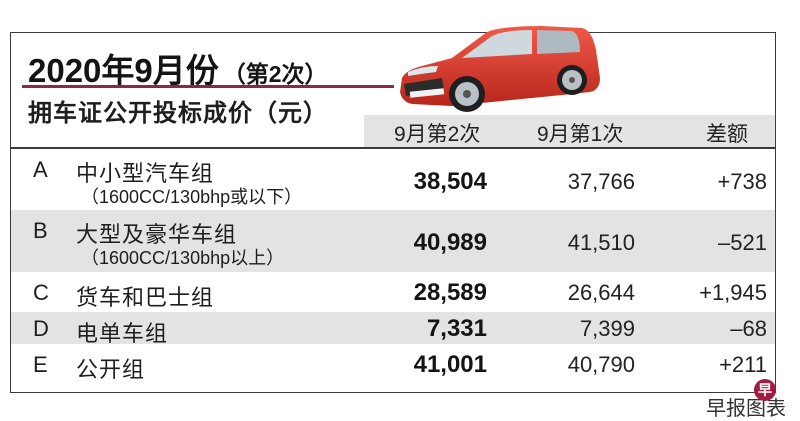 The width and height of the screenshot is (800, 421). Describe the element at coordinates (40, 364) in the screenshot. I see `class-label: E` at that location.